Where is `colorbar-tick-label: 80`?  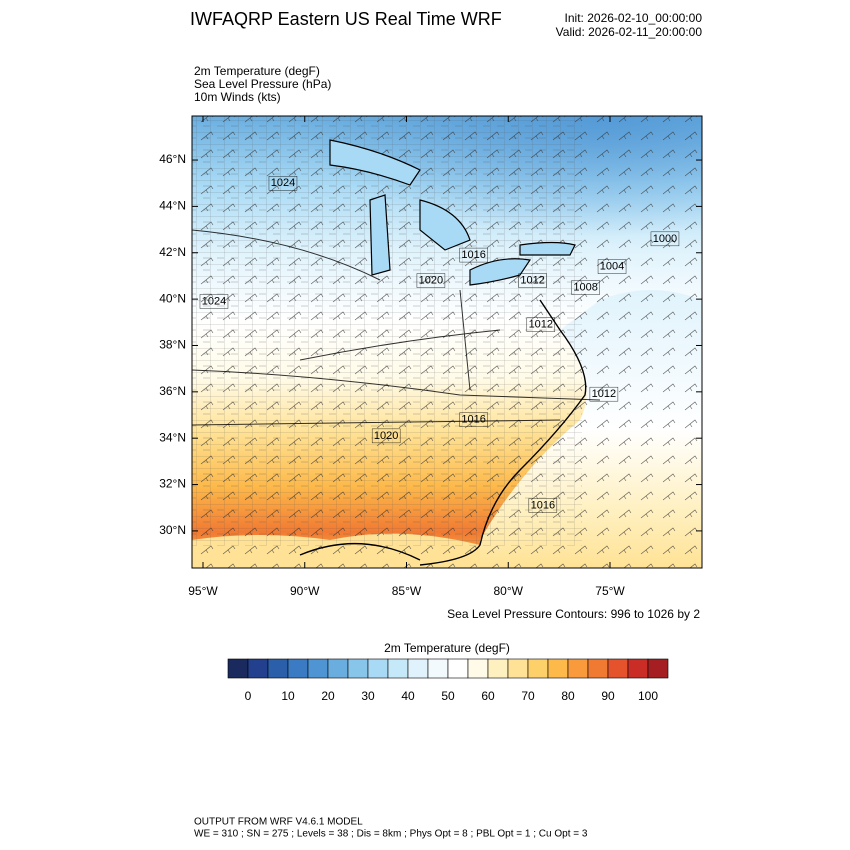 colorbar-tick-label: 80 is located at coordinates (568, 696).